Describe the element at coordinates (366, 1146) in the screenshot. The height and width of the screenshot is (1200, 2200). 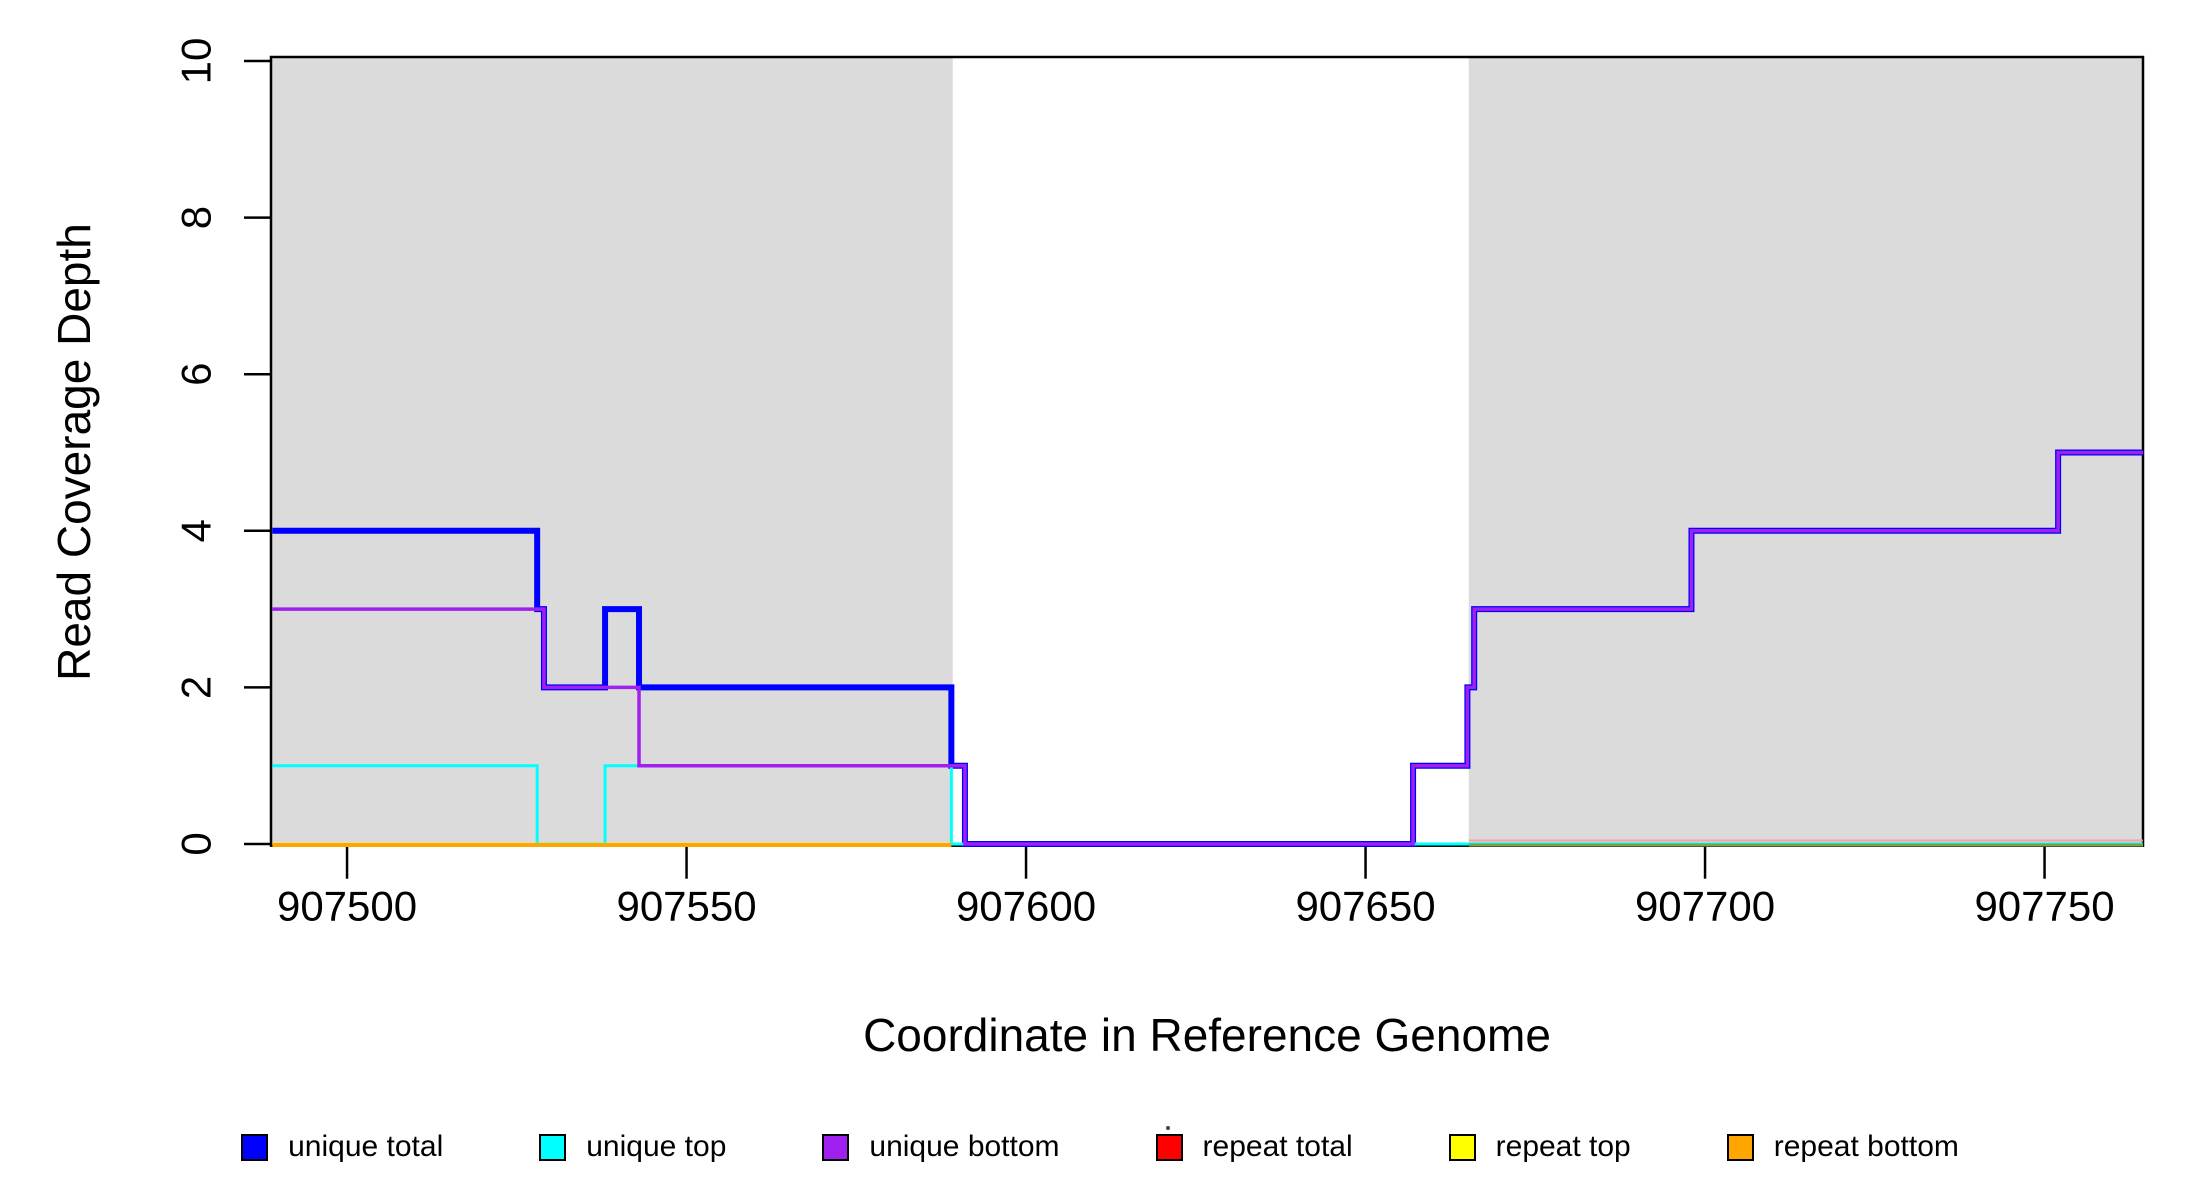
I see `legend-label: unique total` at that location.